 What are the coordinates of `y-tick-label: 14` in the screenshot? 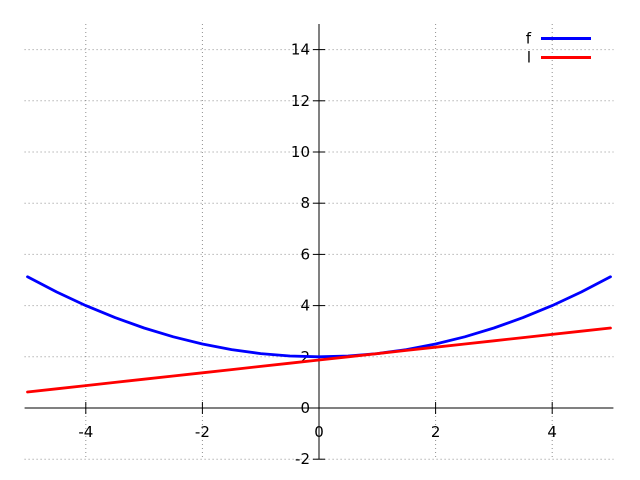 It's located at (300, 50).